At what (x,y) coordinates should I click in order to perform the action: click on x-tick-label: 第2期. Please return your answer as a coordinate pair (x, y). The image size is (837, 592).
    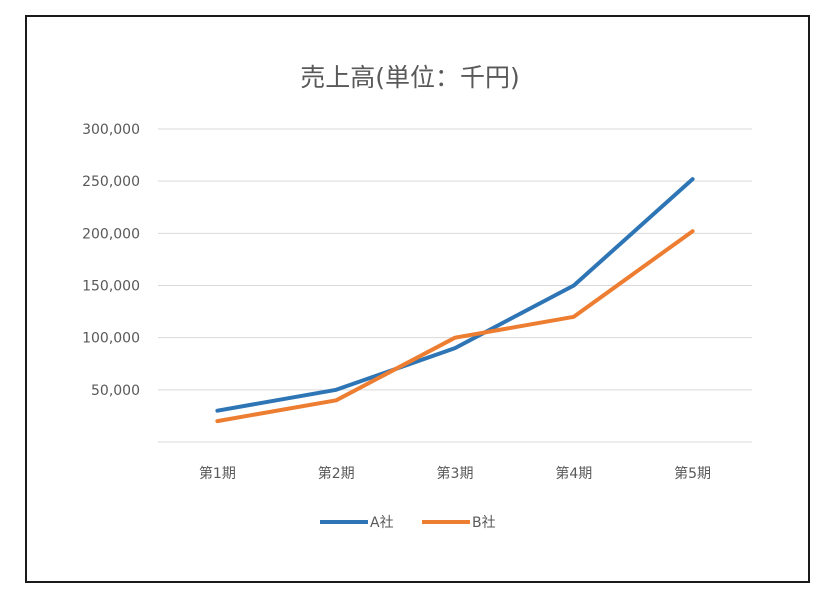
    Looking at the image, I should click on (336, 473).